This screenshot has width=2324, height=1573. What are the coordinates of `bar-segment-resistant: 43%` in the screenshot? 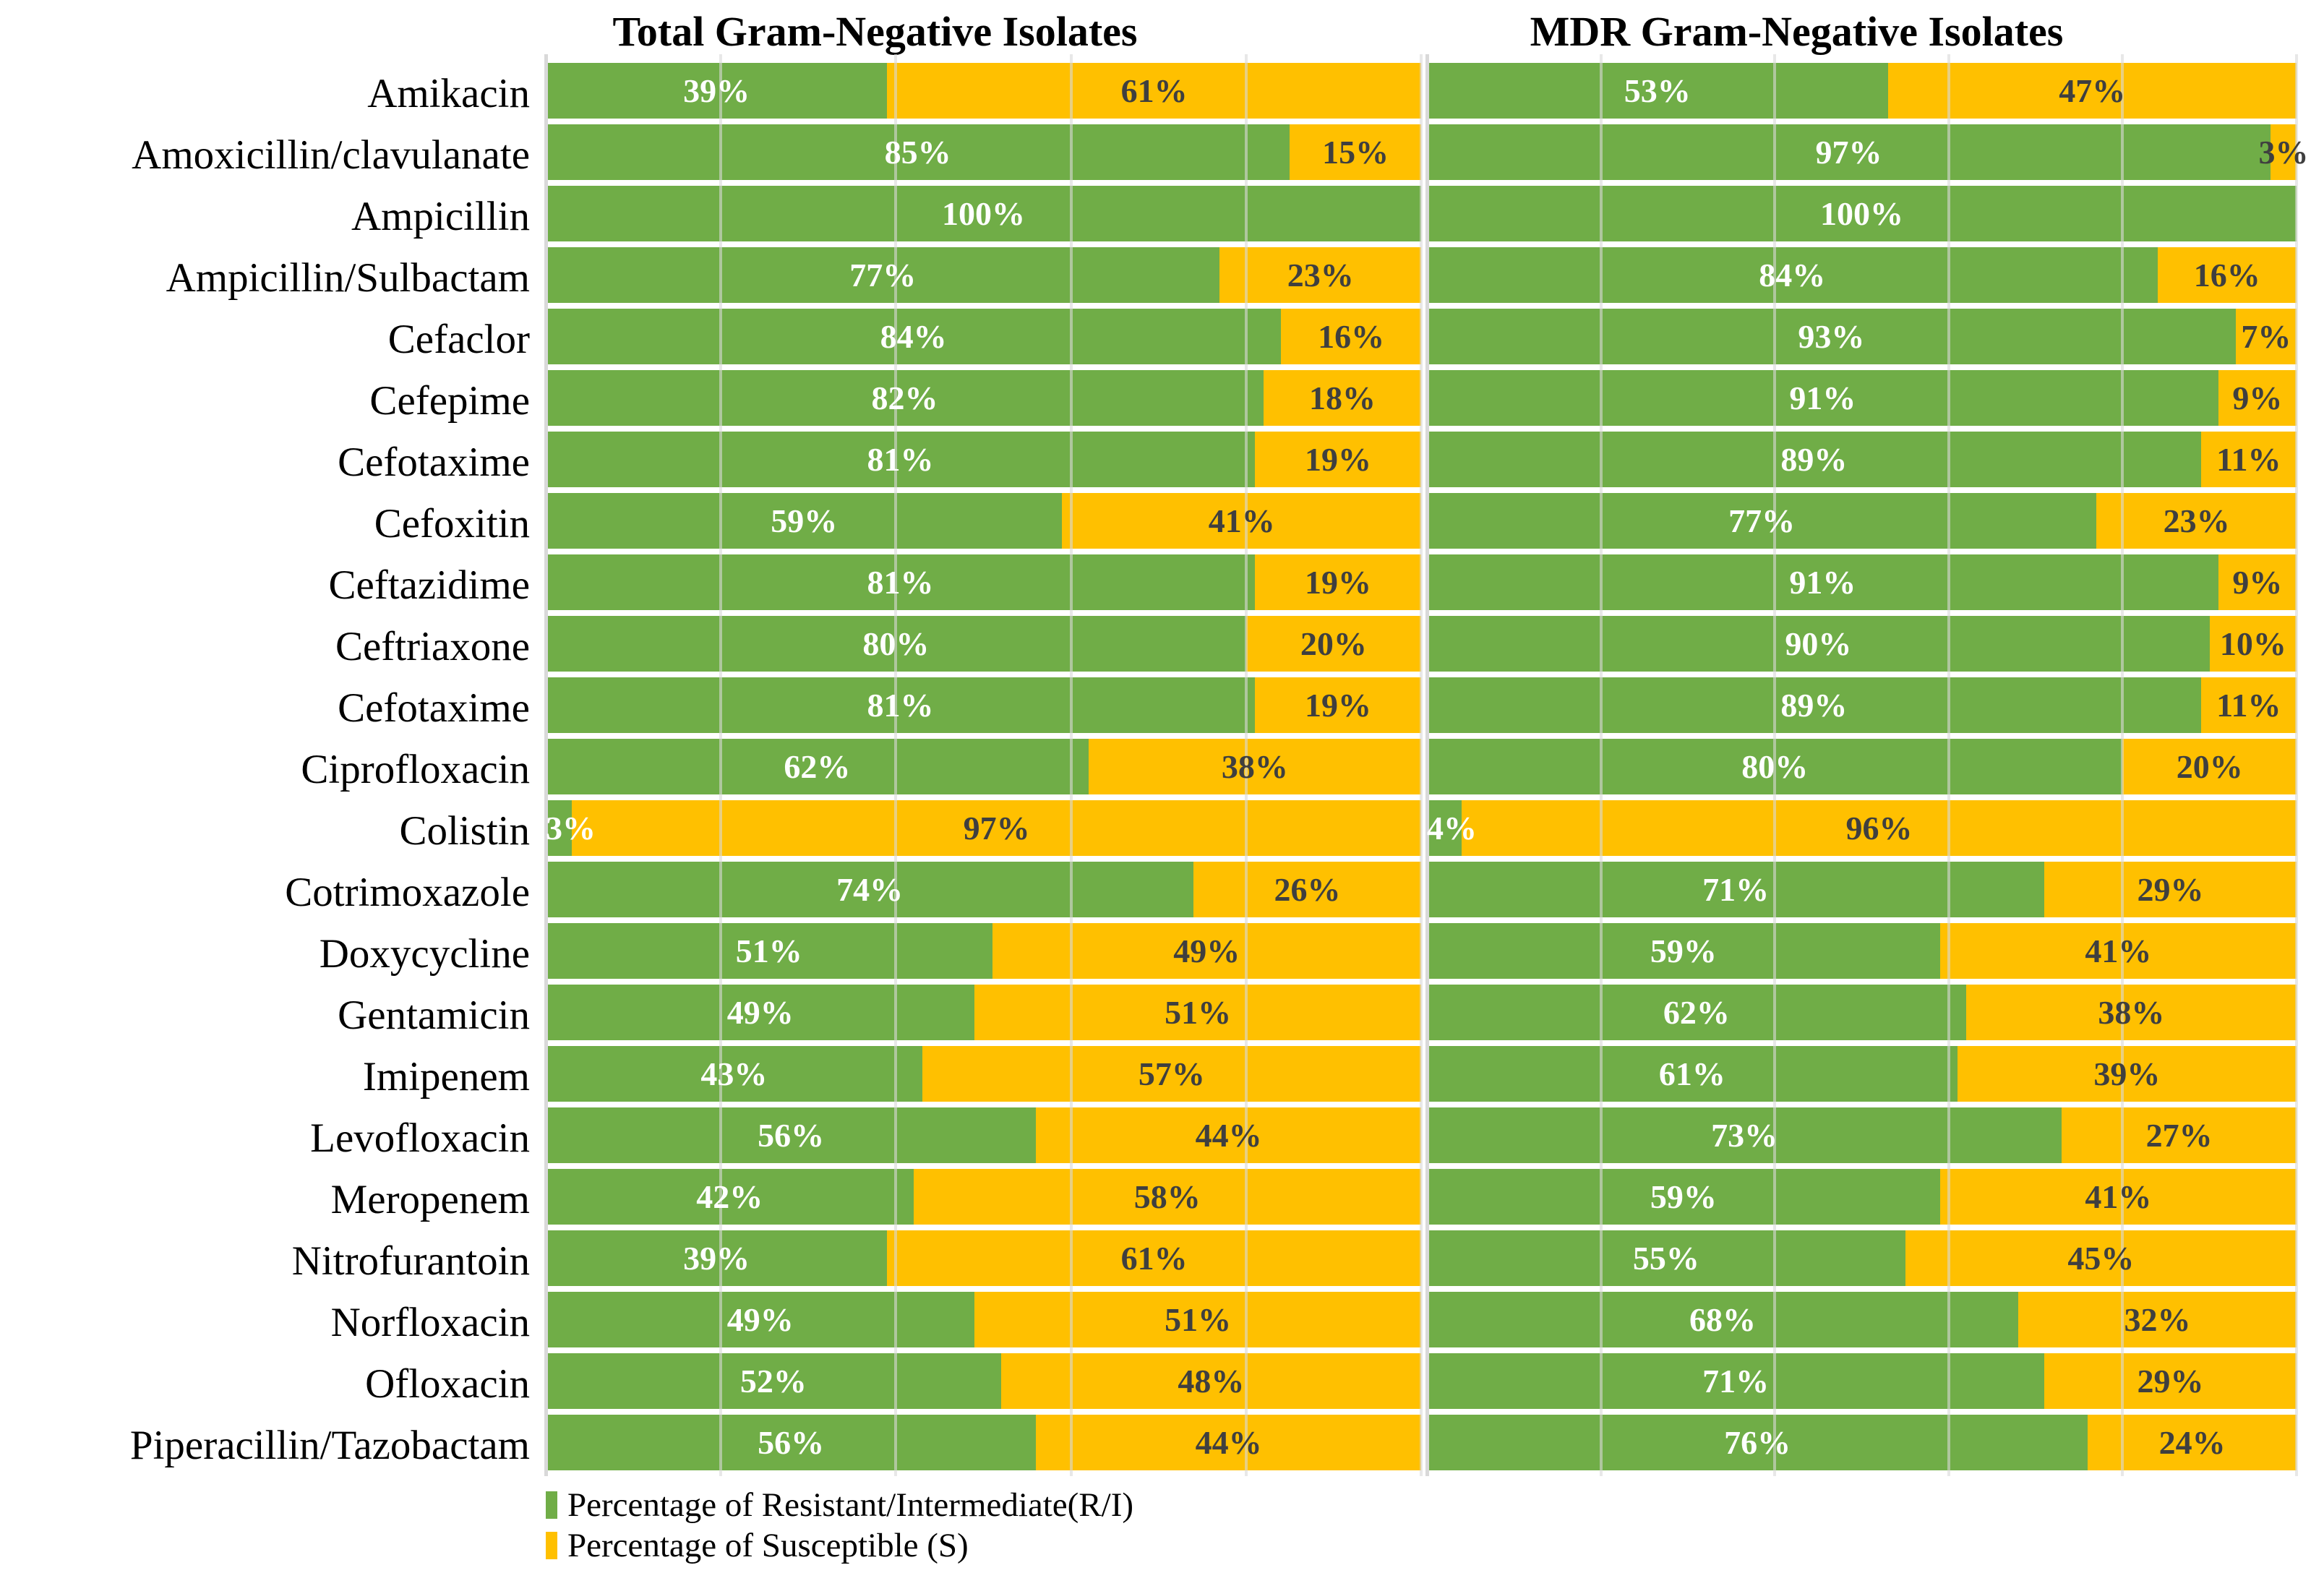 It's located at (734, 1074).